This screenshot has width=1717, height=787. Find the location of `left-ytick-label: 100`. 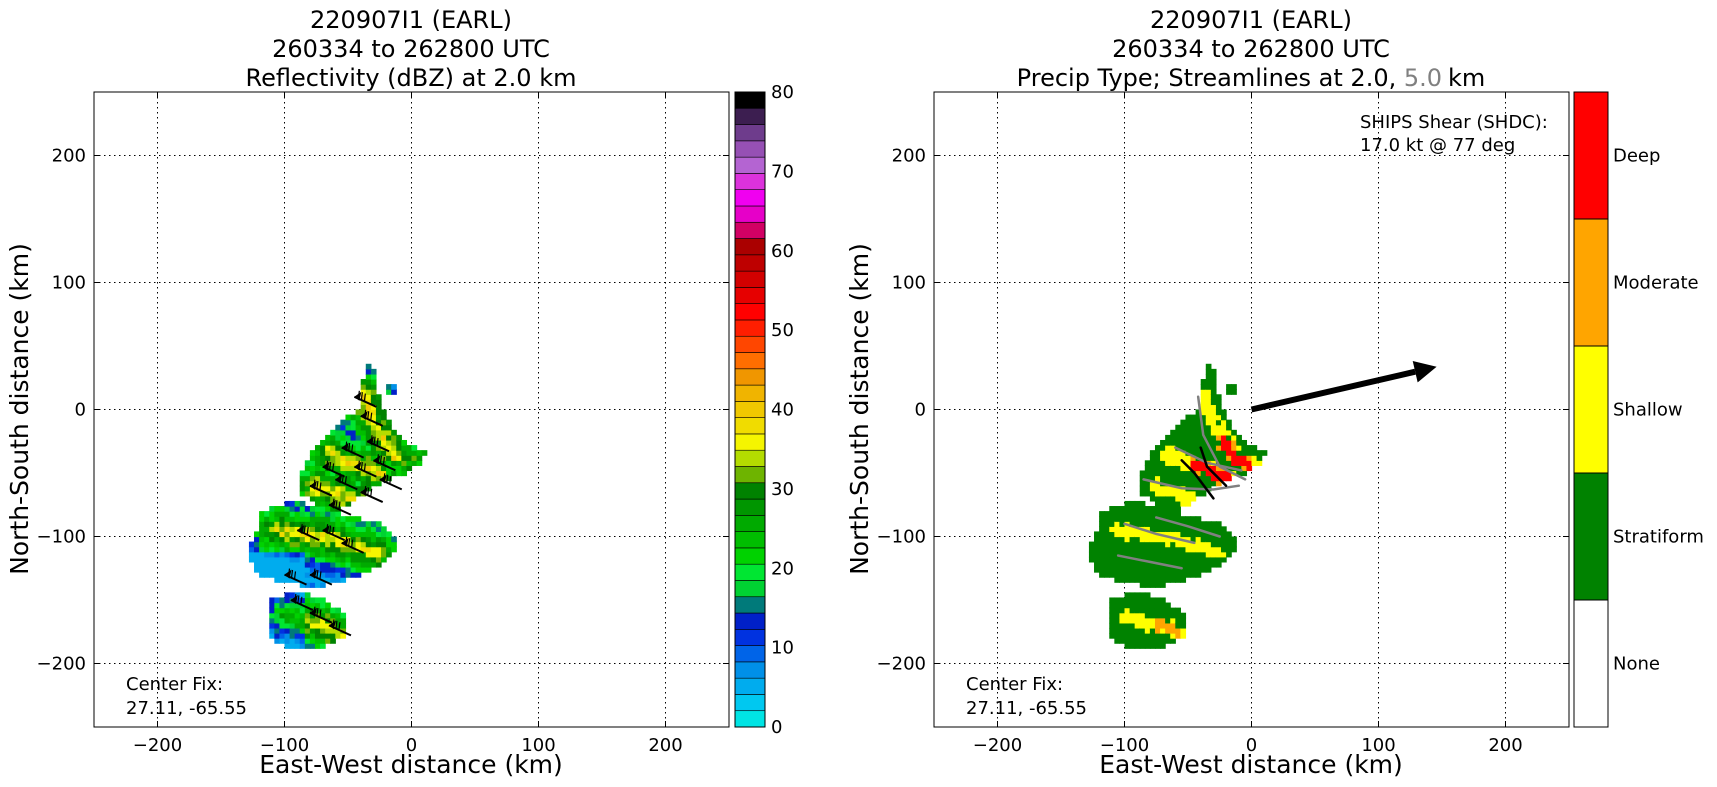

left-ytick-label: 100 is located at coordinates (69, 283).